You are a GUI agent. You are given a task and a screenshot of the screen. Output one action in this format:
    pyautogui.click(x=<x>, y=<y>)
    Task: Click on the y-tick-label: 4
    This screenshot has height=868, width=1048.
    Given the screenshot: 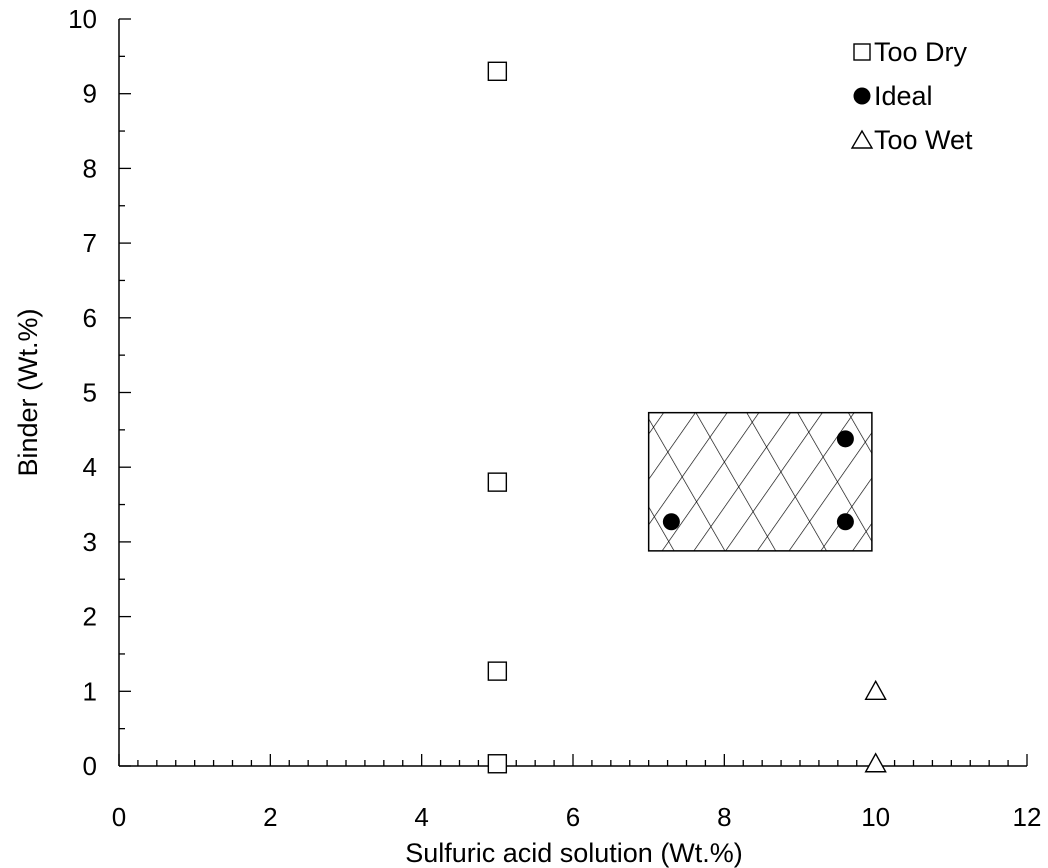 What is the action you would take?
    pyautogui.click(x=90, y=467)
    